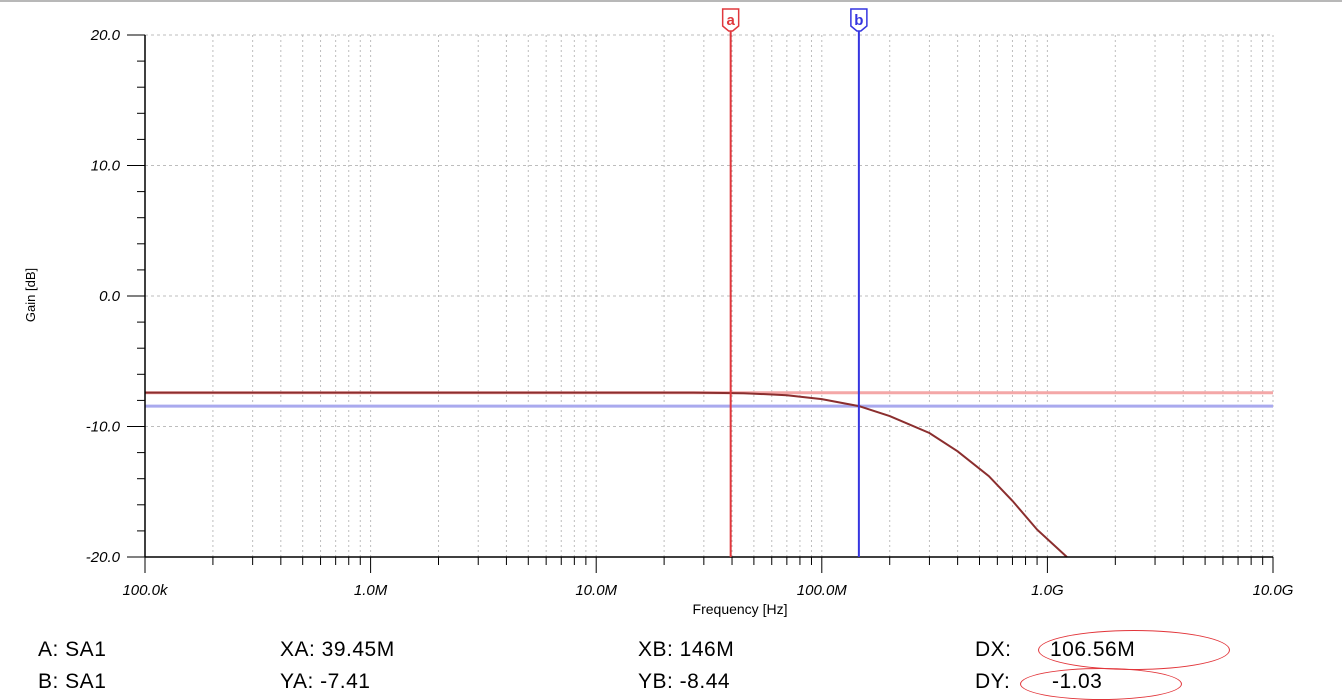 The image size is (1342, 700). I want to click on readout-dy-label: DY:, so click(993, 681).